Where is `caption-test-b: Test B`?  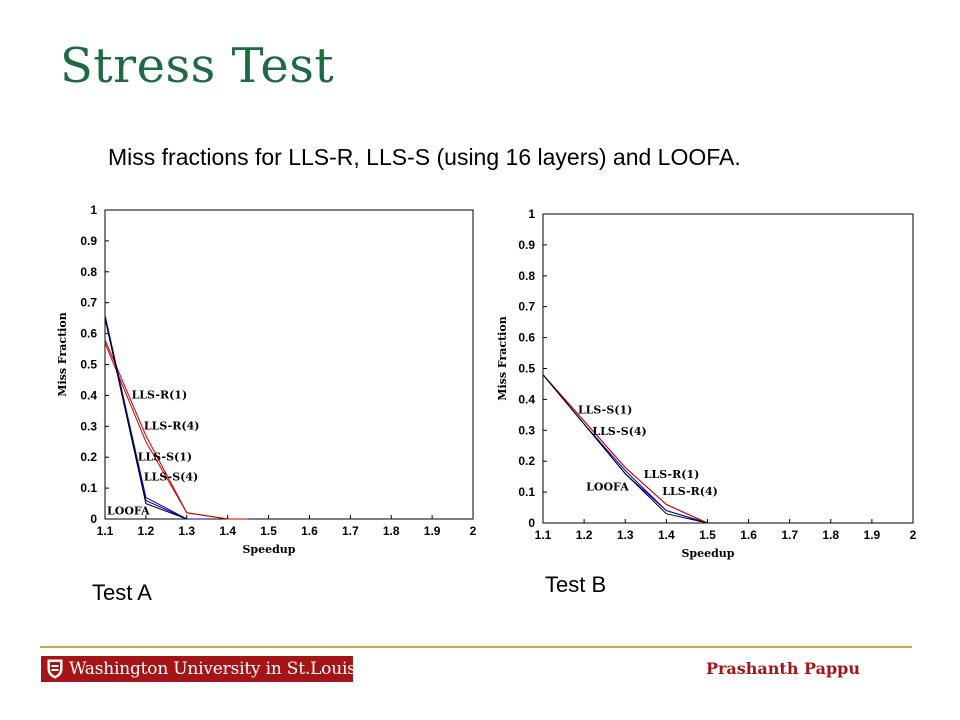 caption-test-b: Test B is located at coordinates (576, 584).